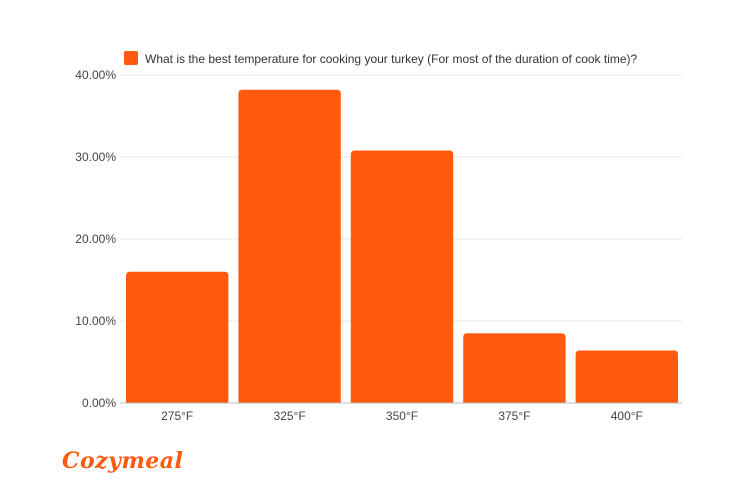 The image size is (750, 500). I want to click on x-tick-label: 325°F, so click(290, 416).